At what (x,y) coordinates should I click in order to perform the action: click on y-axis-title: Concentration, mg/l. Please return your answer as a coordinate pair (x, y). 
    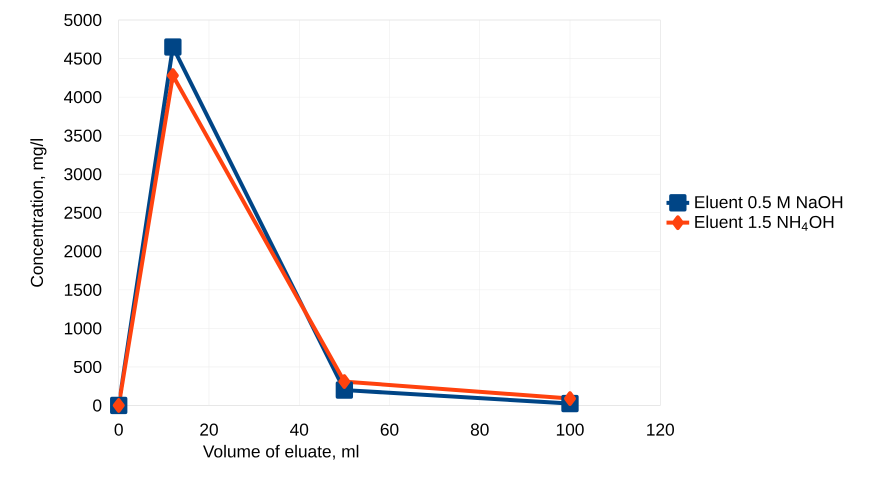
    Looking at the image, I should click on (38, 213).